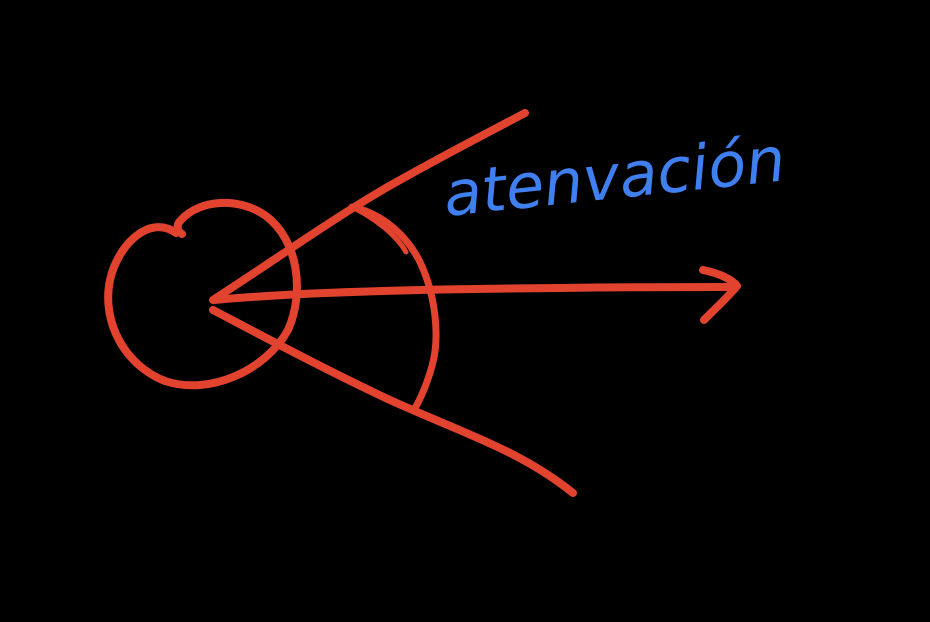  I want to click on cone-lower-line, so click(393, 401).